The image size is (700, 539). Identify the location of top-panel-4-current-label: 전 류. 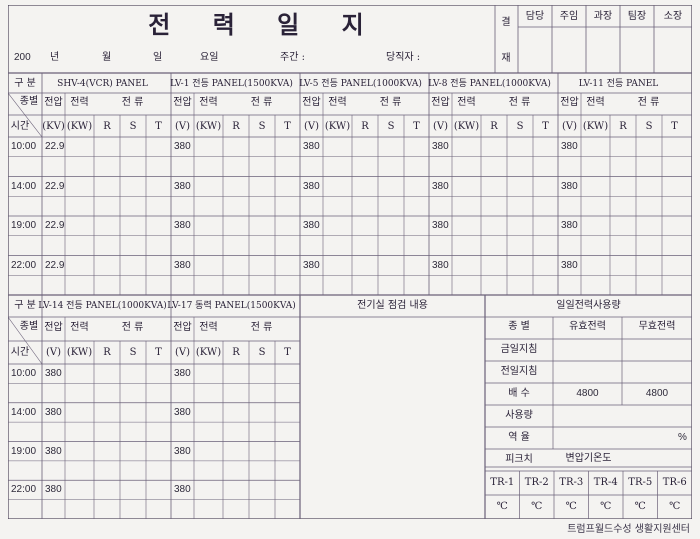
(519, 102).